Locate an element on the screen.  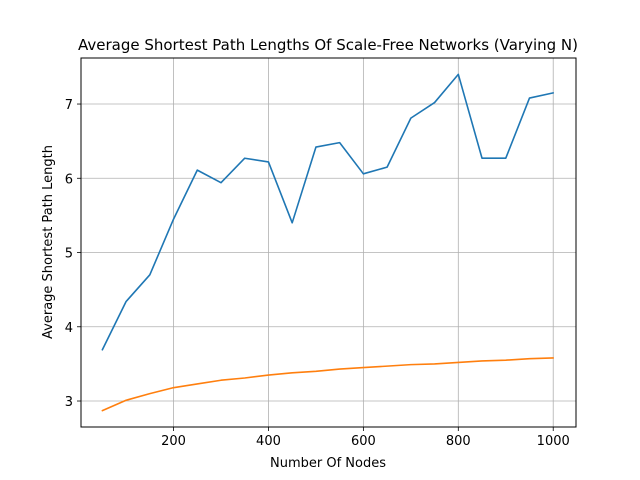
x-tick-label: 800 is located at coordinates (458, 441).